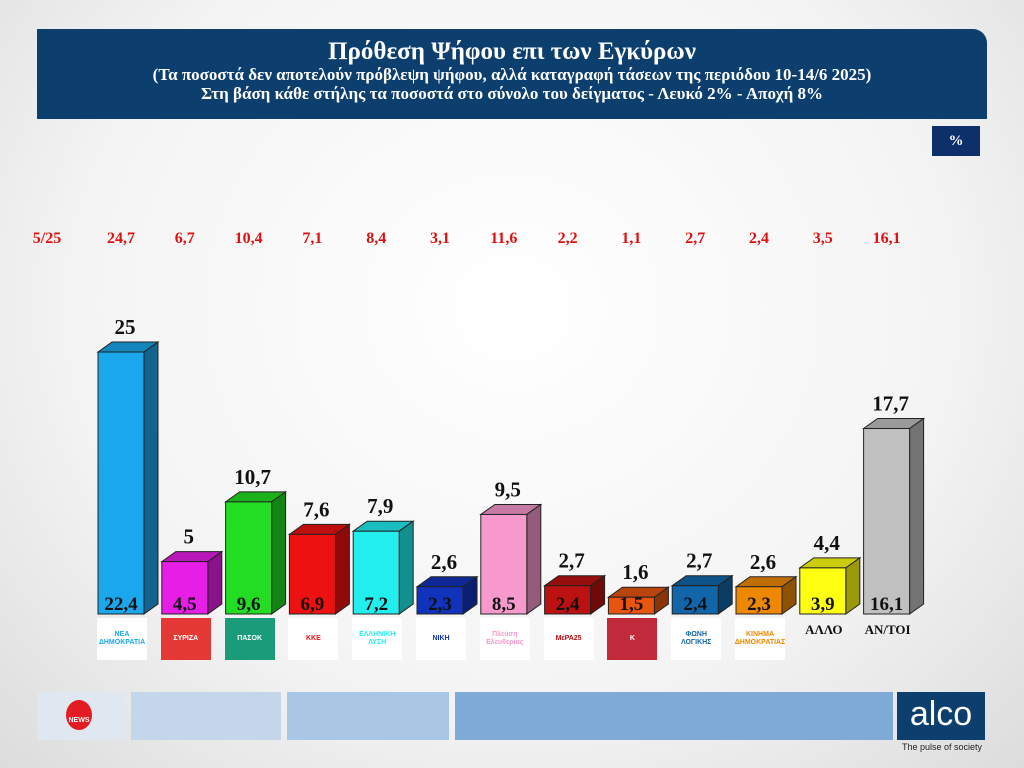  What do you see at coordinates (504, 238) in the screenshot?
I see `previous-value: 11,6` at bounding box center [504, 238].